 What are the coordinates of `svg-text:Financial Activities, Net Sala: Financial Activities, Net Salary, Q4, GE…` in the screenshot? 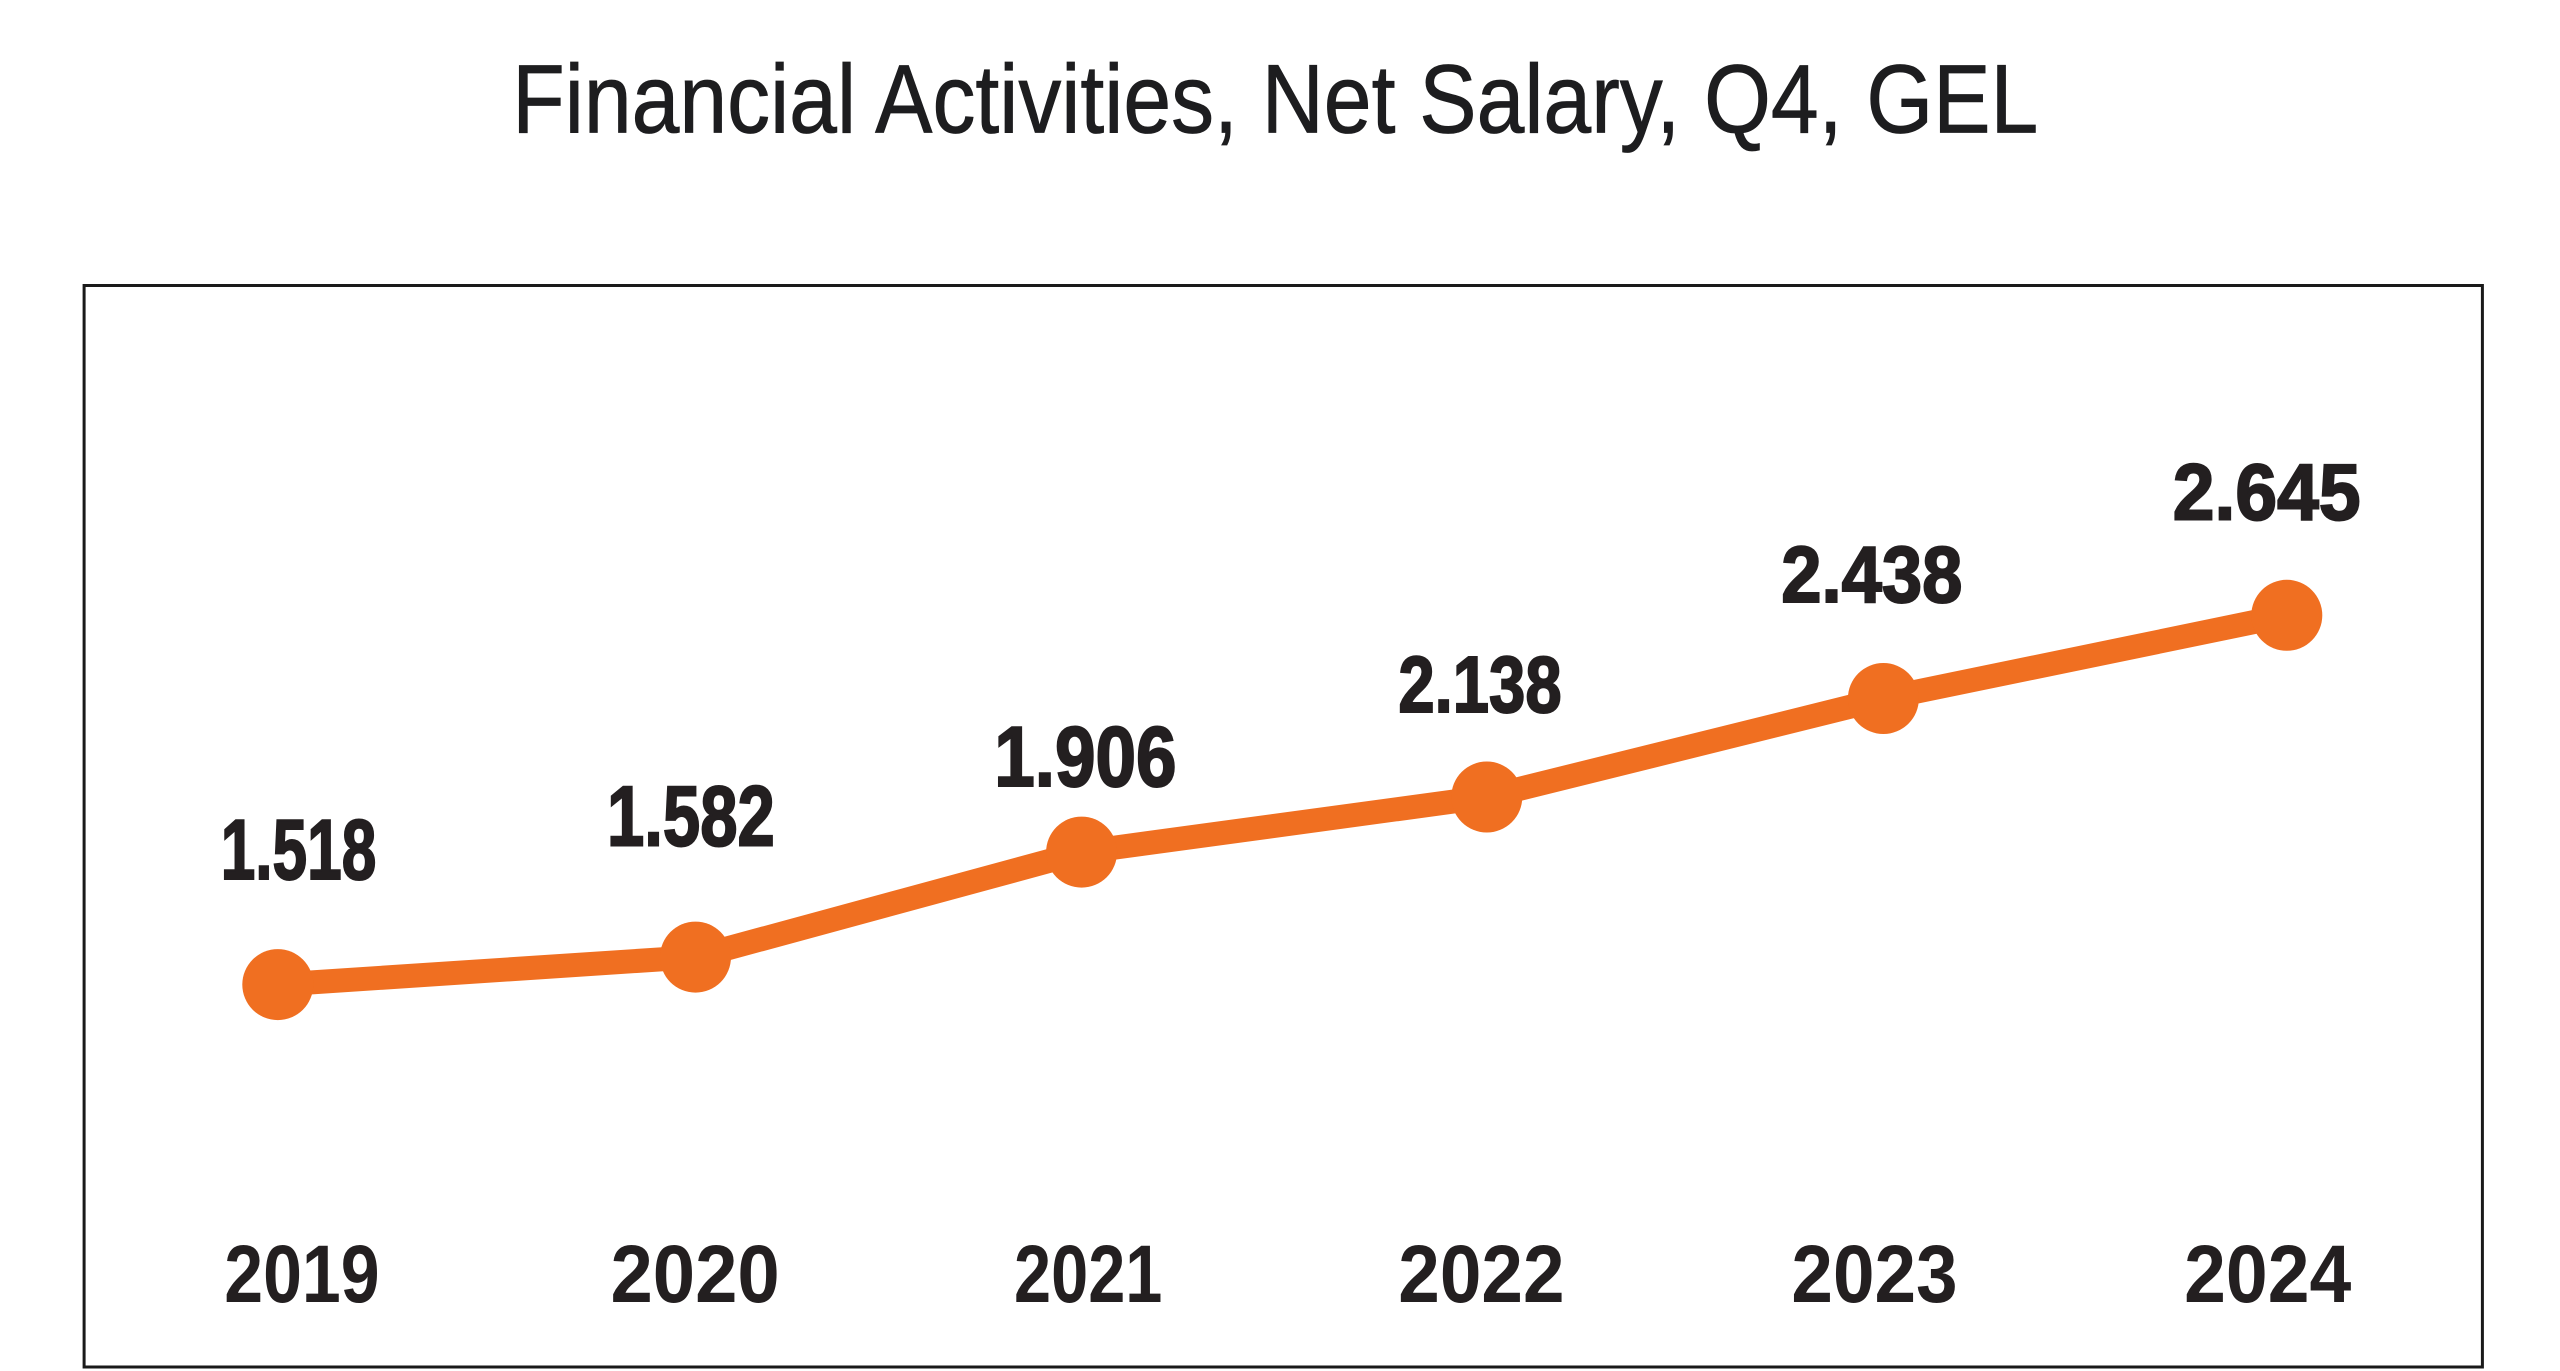 It's located at (1275, 99).